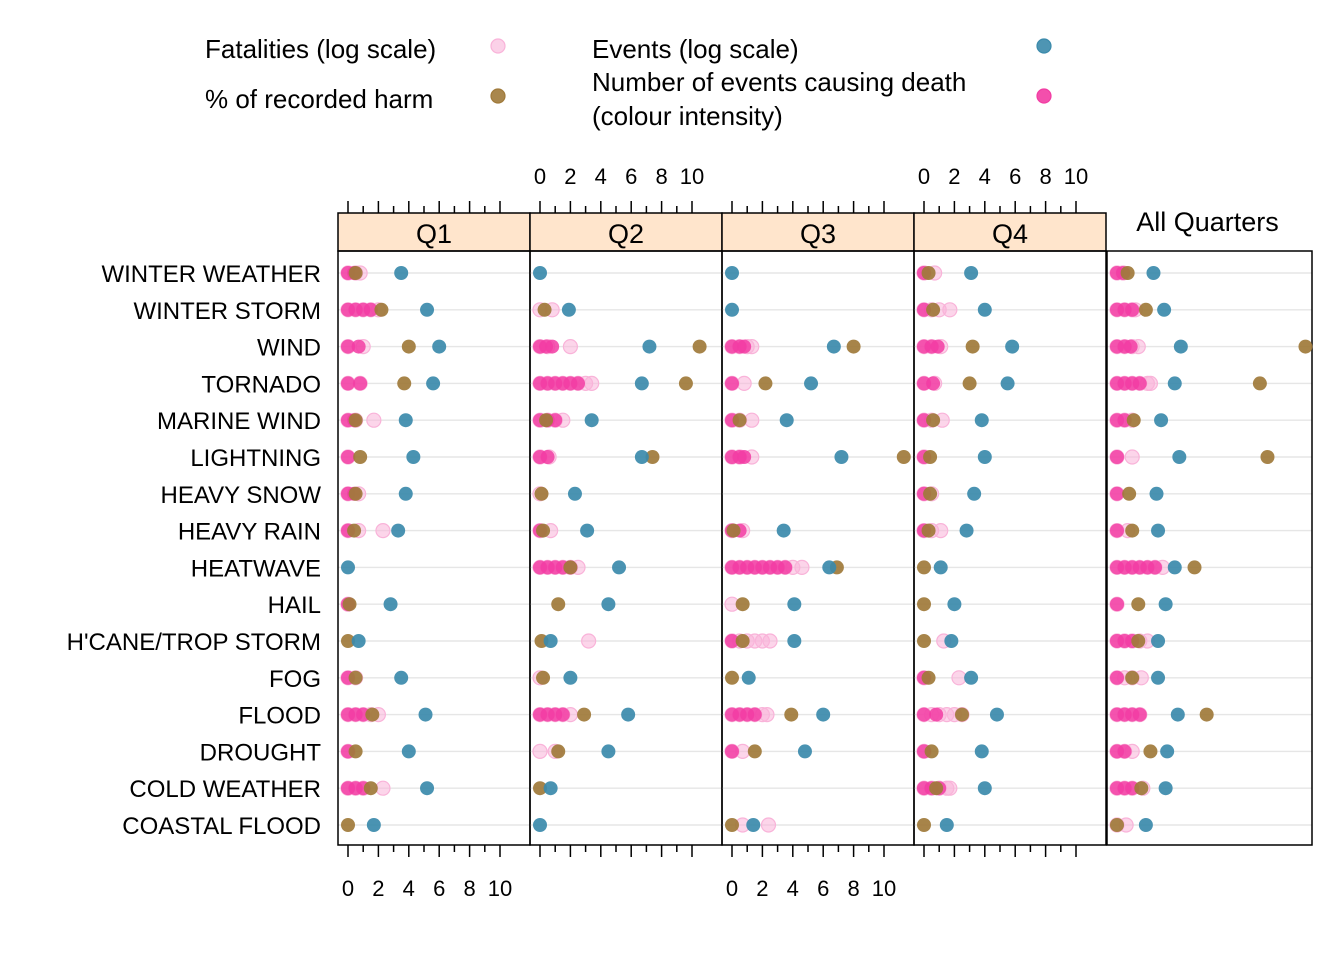  Describe the element at coordinates (279, 716) in the screenshot. I see `category-label-flood: FLOOD` at that location.